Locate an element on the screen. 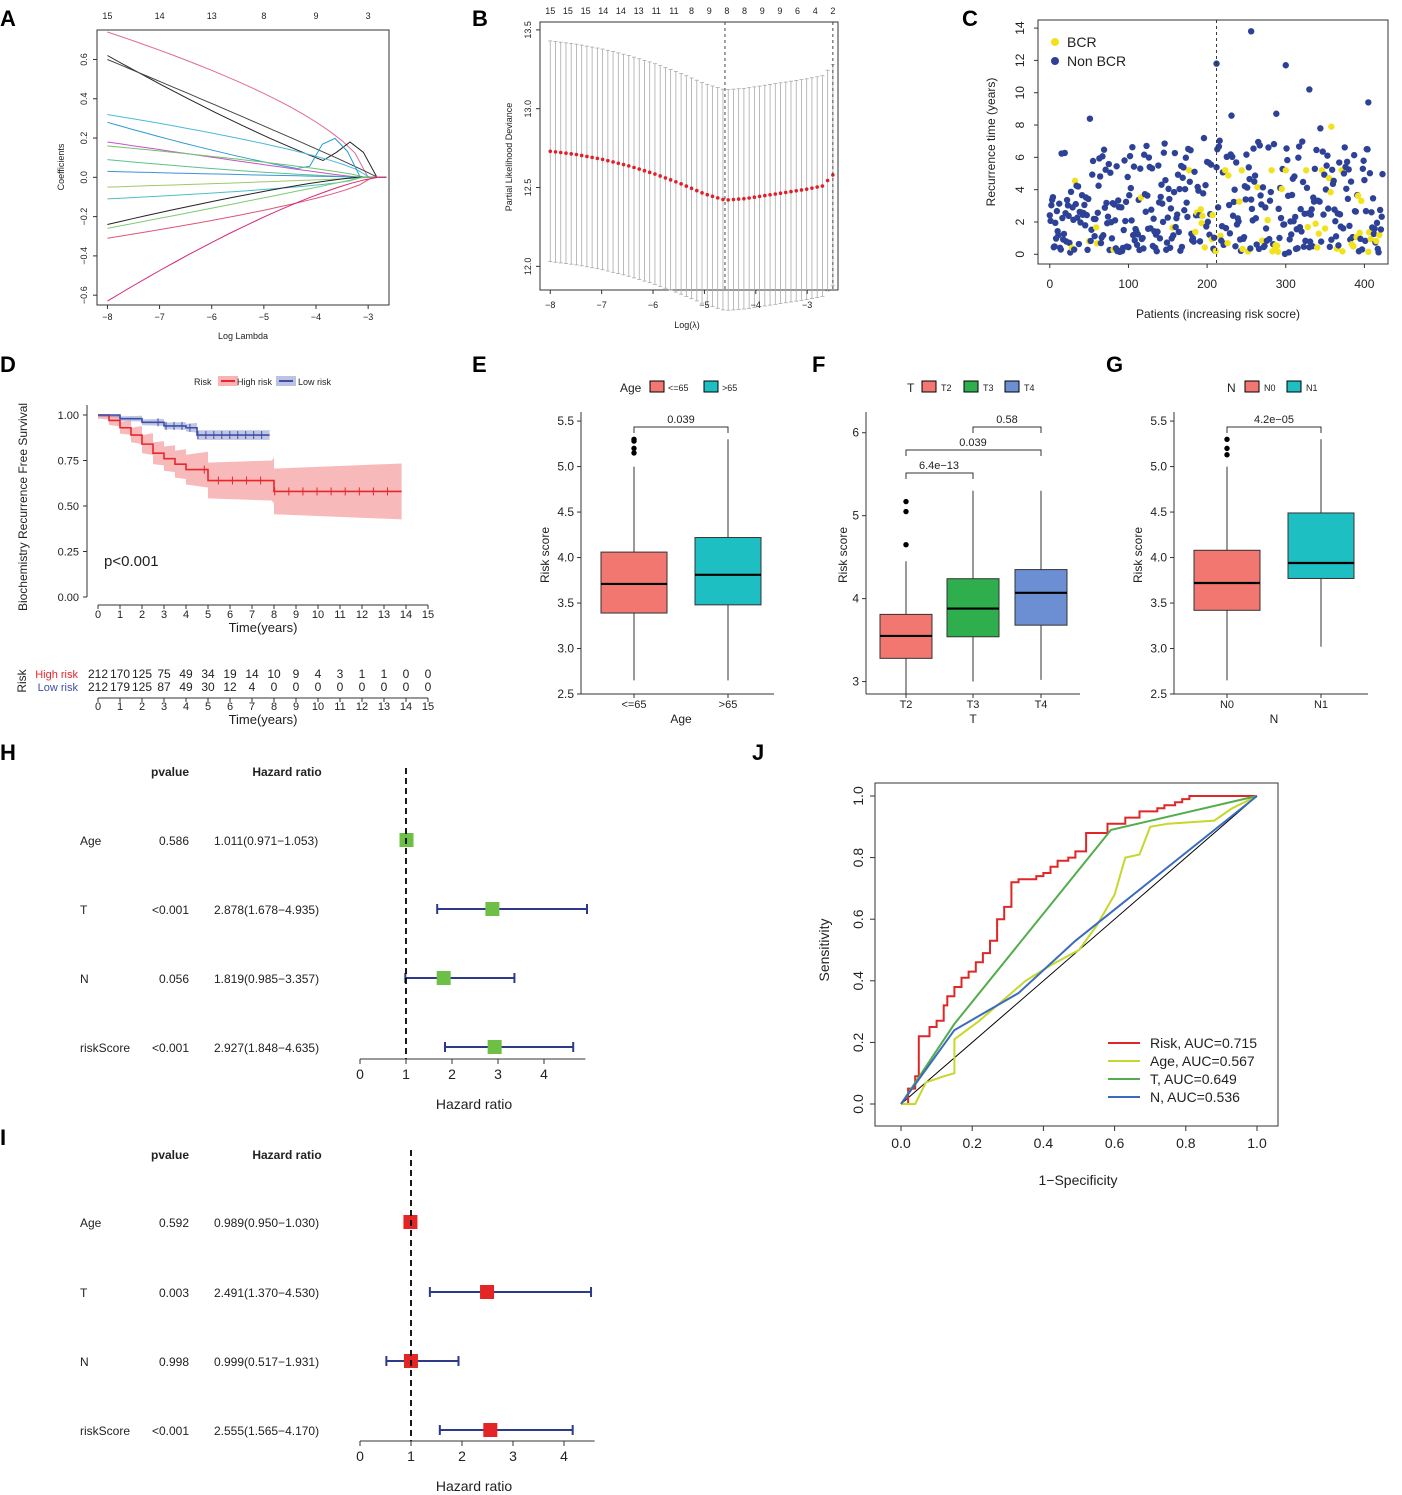 The width and height of the screenshot is (1402, 1495). panel-h-row-name: riskScore is located at coordinates (105, 1048).